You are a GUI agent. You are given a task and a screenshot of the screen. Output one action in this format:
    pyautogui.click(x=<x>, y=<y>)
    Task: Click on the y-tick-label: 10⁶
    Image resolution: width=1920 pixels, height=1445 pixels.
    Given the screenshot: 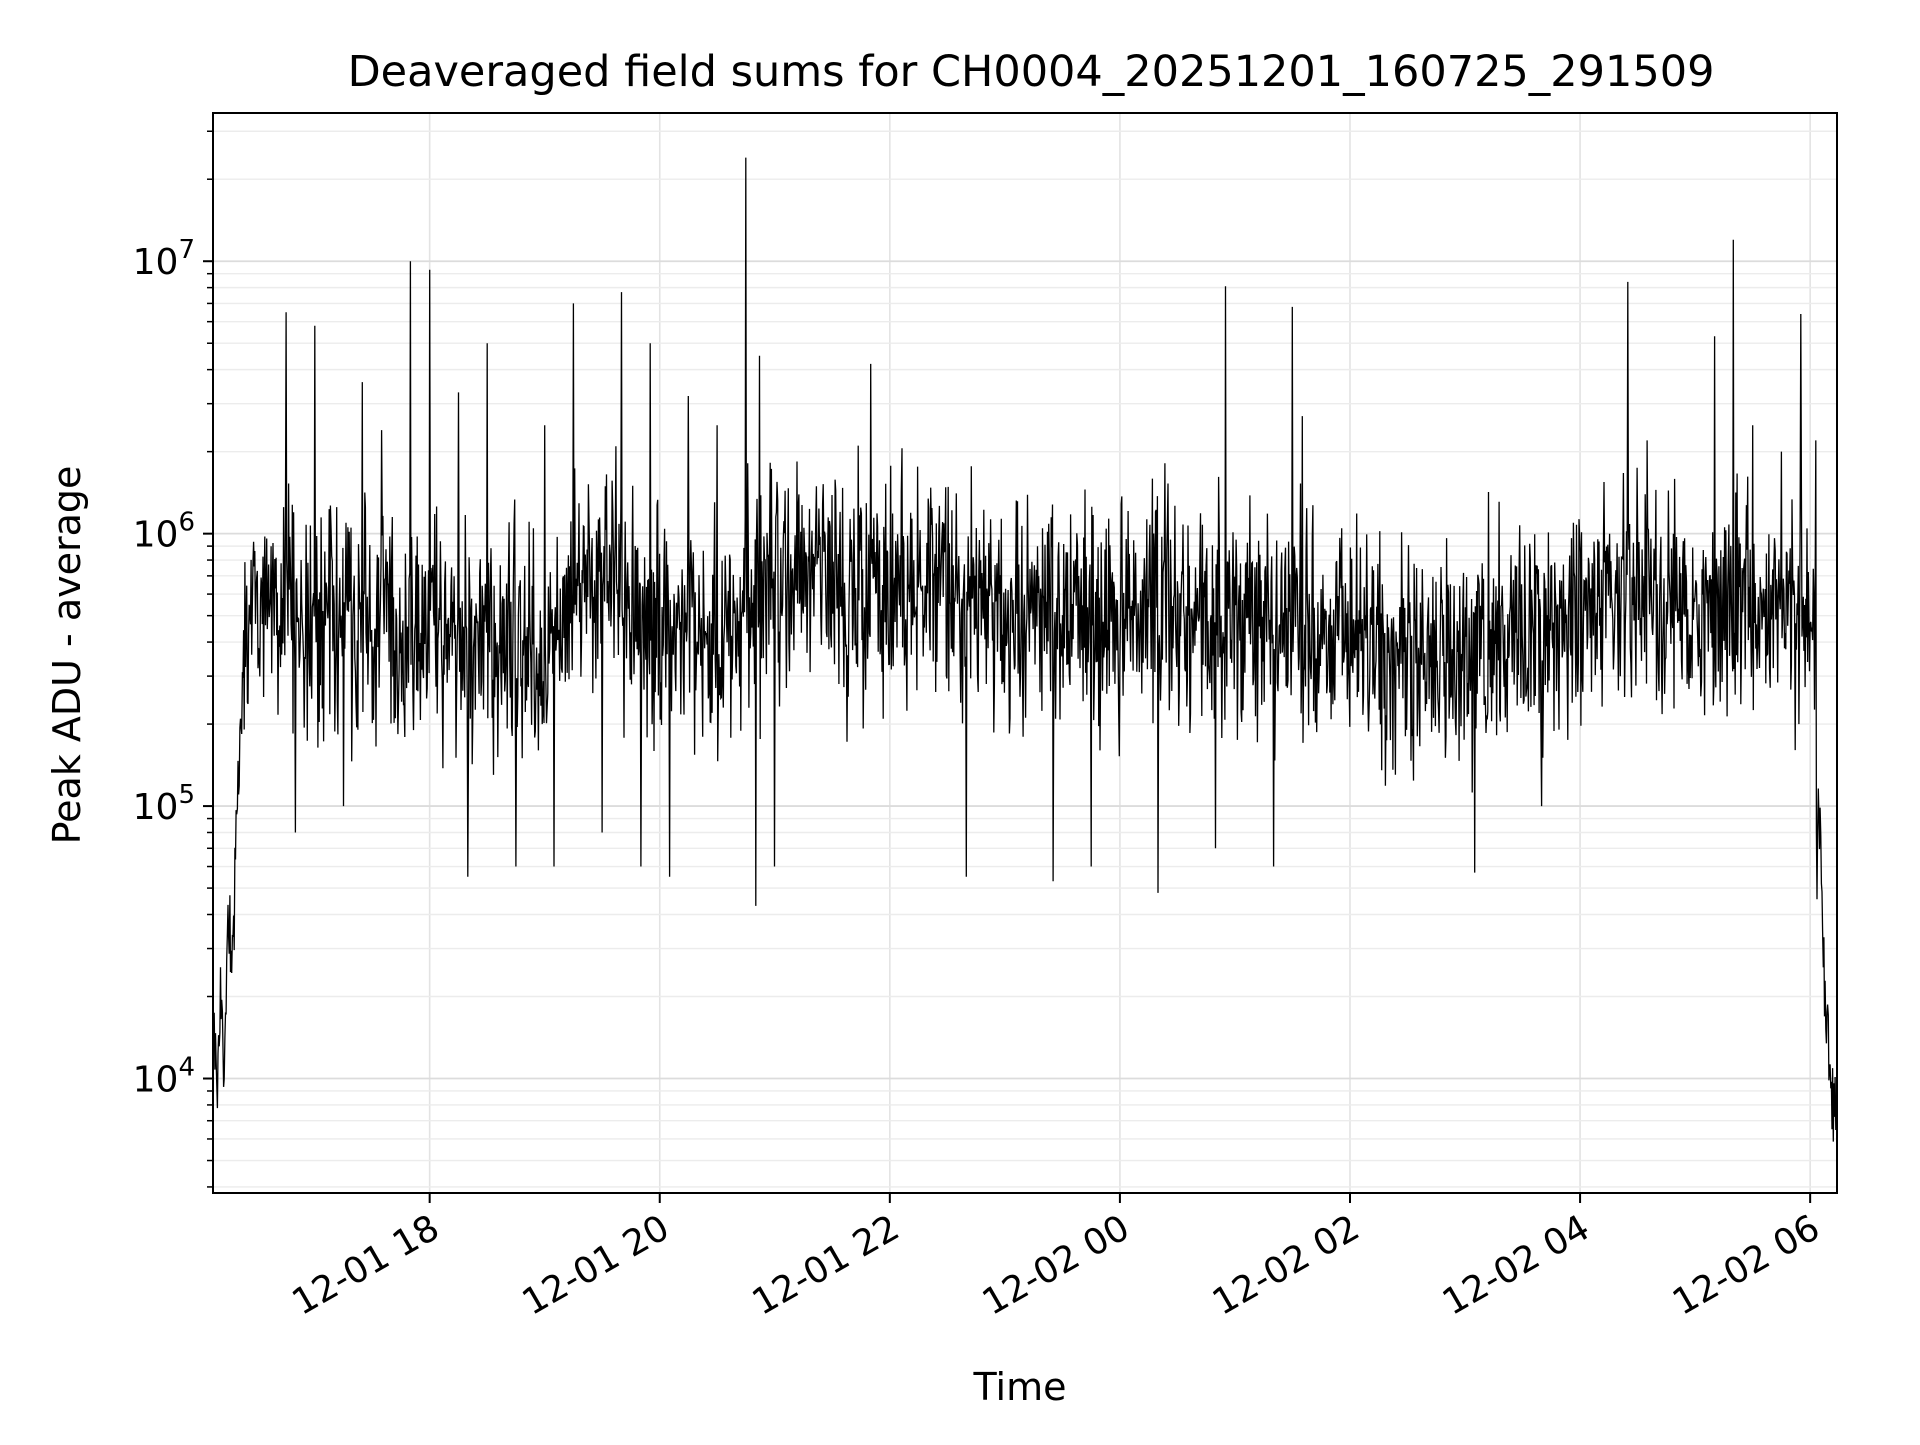 What is the action you would take?
    pyautogui.click(x=164, y=532)
    